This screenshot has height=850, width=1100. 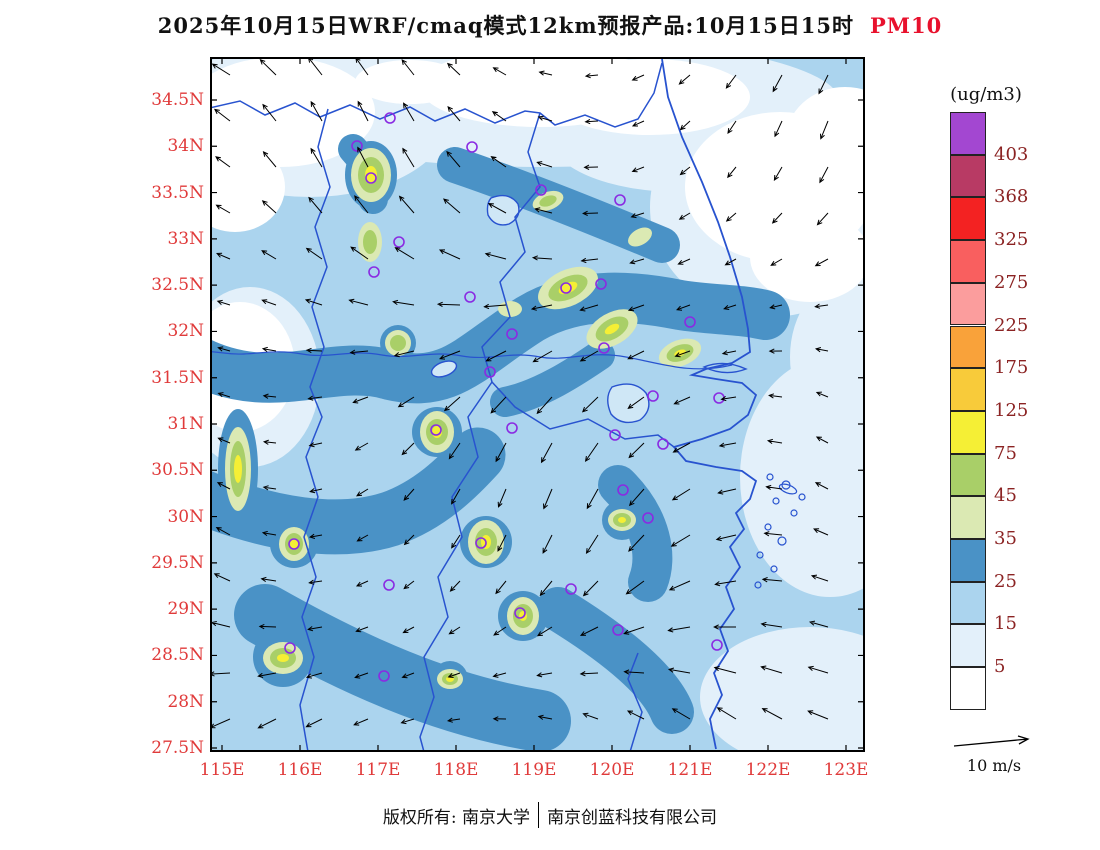 What do you see at coordinates (185, 516) in the screenshot?
I see `lat-tick-label: 30N` at bounding box center [185, 516].